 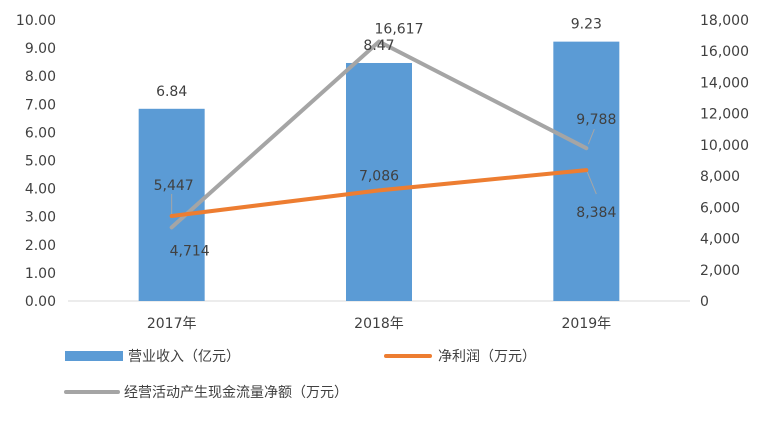 What do you see at coordinates (399, 30) in the screenshot?
I see `line-data-label: 16,617` at bounding box center [399, 30].